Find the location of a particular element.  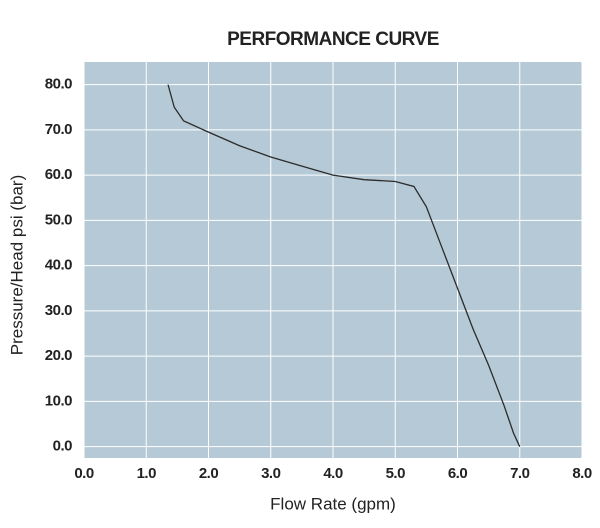

y-tick-label: 40.0 is located at coordinates (58, 265).